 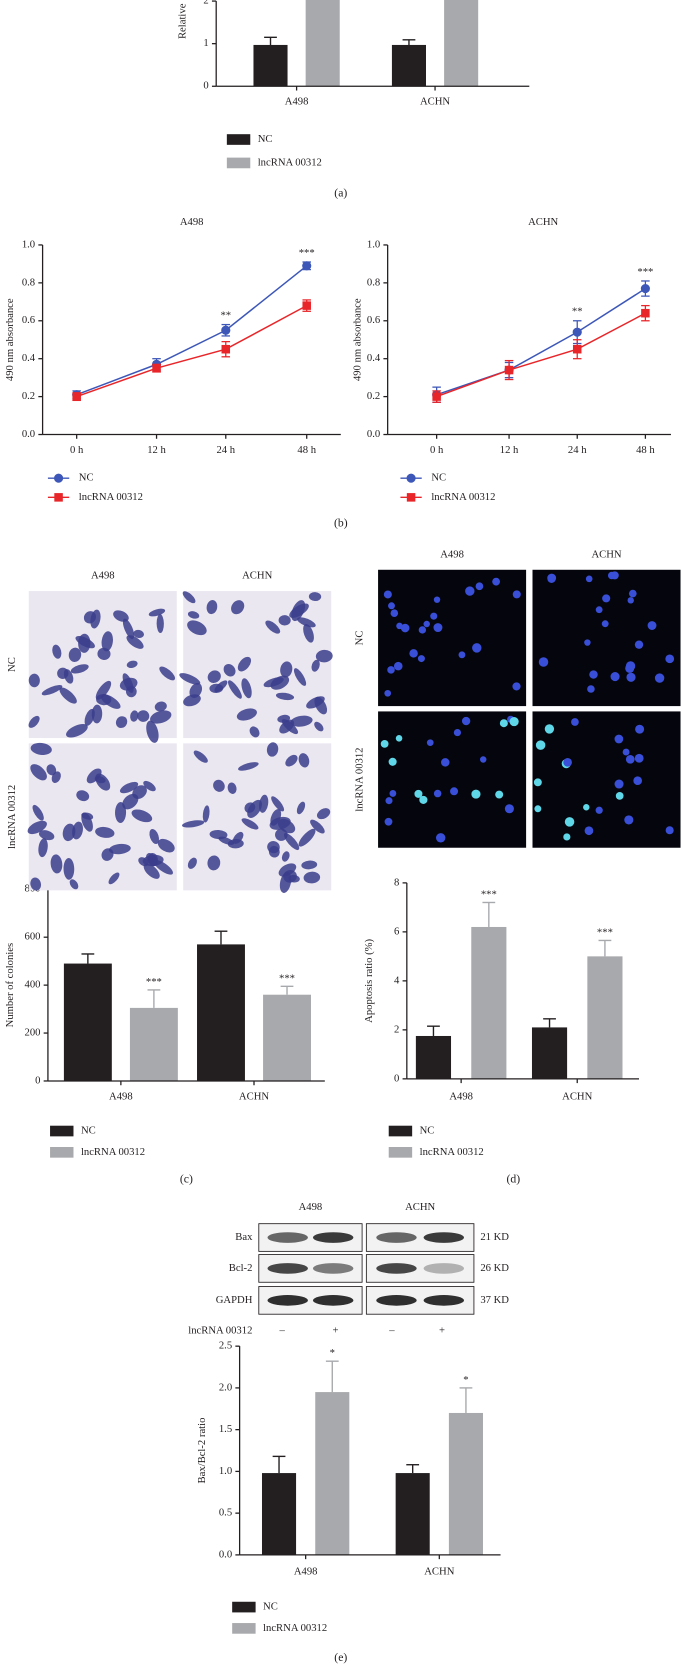 What do you see at coordinates (220, 1331) in the screenshot?
I see `treatment-label: lncRNA 00312` at bounding box center [220, 1331].